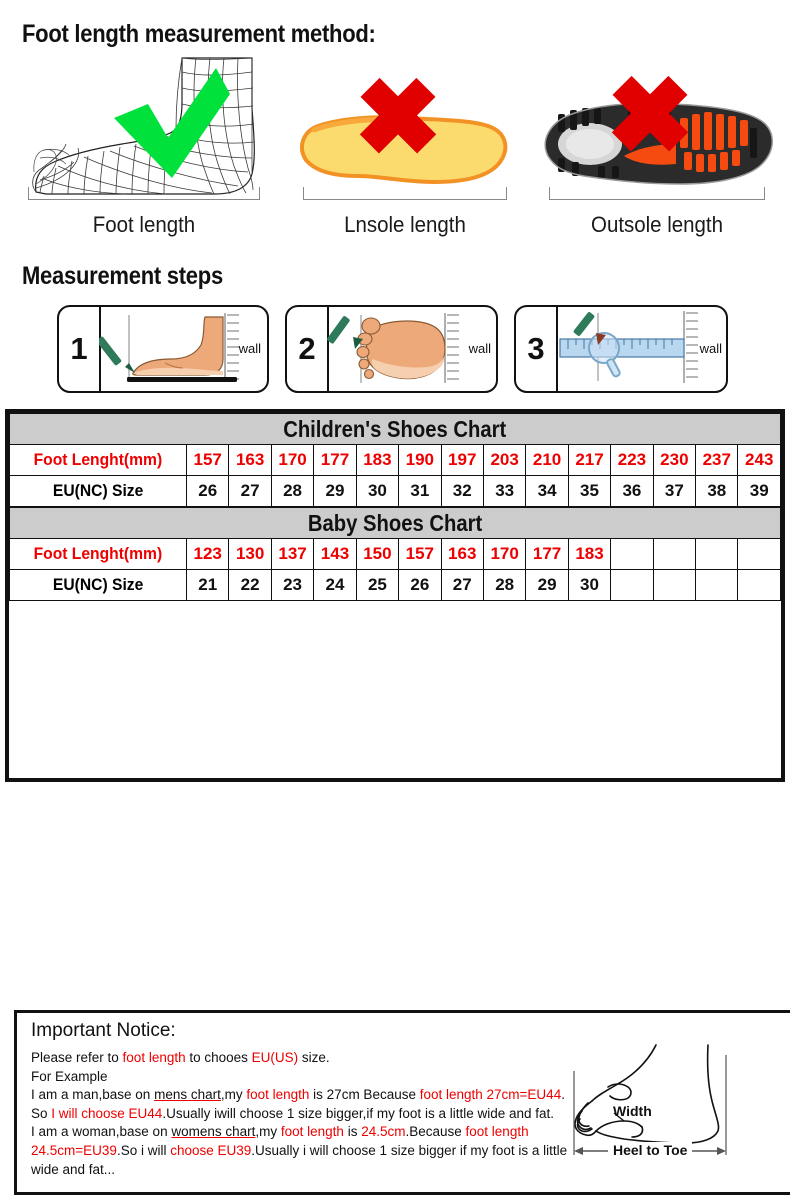 The height and width of the screenshot is (1195, 790). Describe the element at coordinates (122, 276) in the screenshot. I see `page-title-steps: Measurement steps` at that location.